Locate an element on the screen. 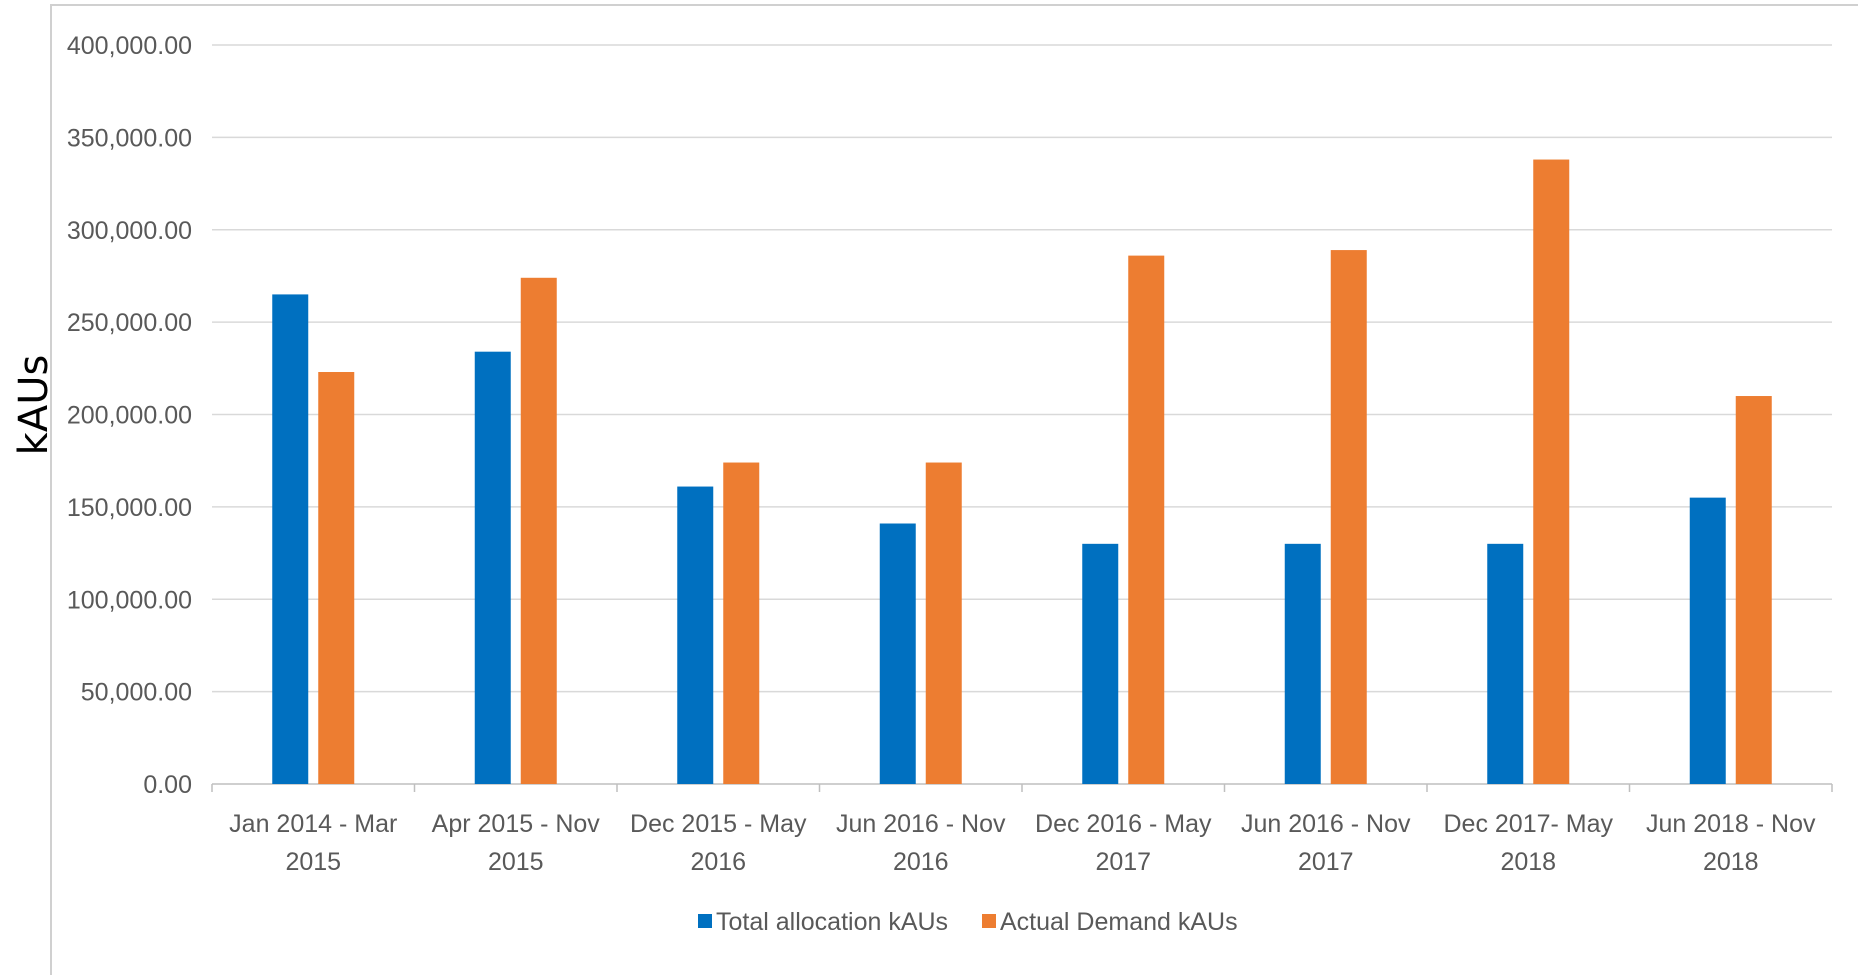 Image resolution: width=1860 pixels, height=977 pixels. y-tick-label: 350,000.00 is located at coordinates (129, 138).